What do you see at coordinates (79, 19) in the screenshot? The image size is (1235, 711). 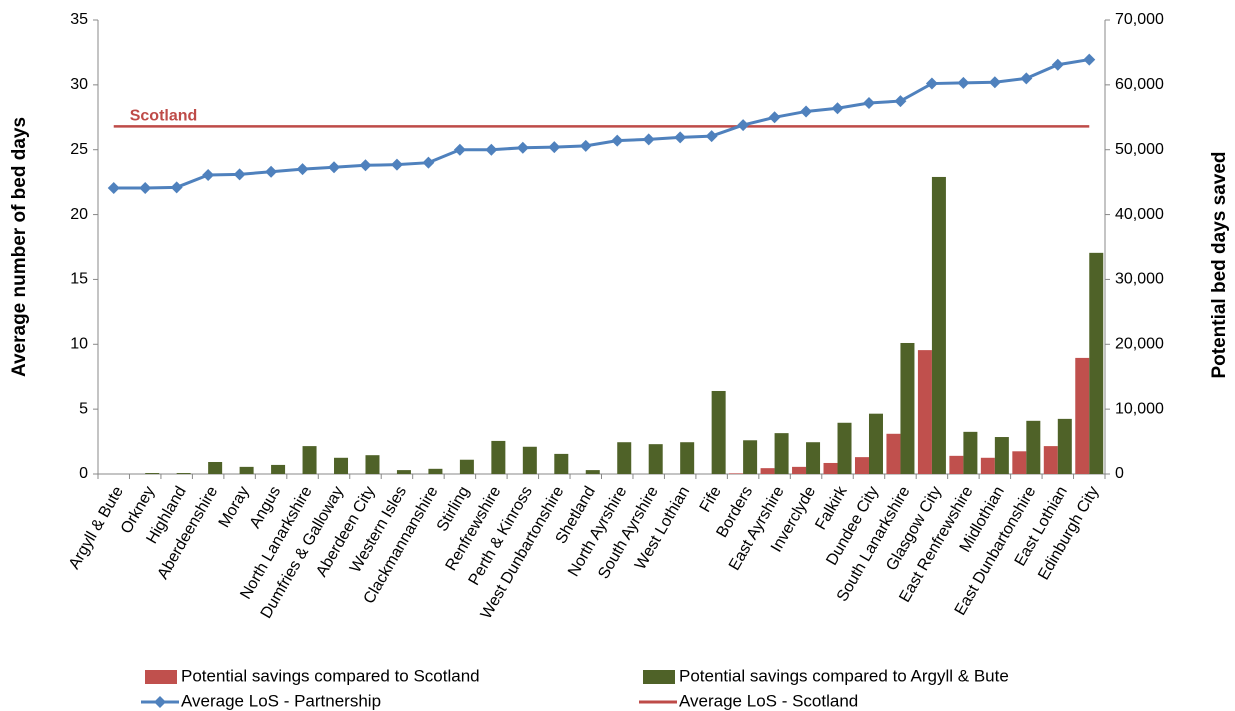 I see `y-tick-label: 35` at bounding box center [79, 19].